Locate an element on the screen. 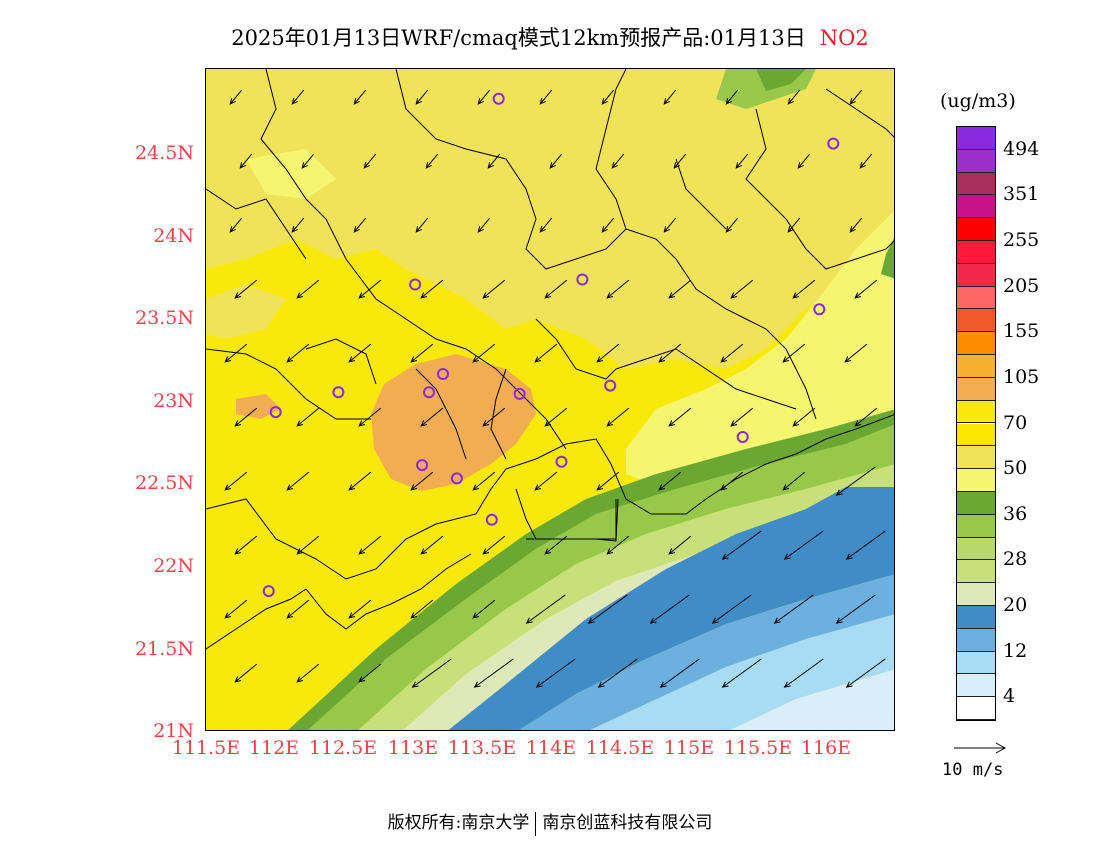 This screenshot has height=850, width=1100. lon-label-112: 112E is located at coordinates (274, 748).